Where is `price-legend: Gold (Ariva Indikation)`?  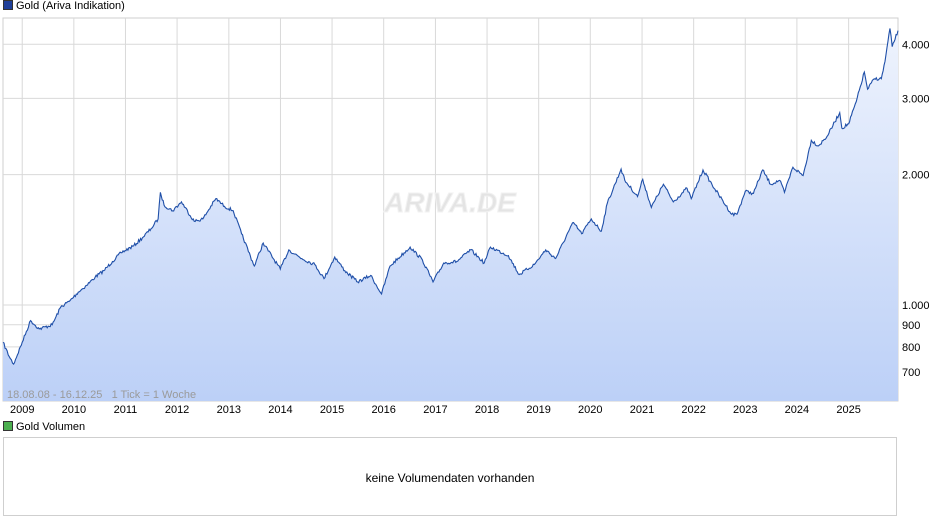 price-legend: Gold (Ariva Indikation) is located at coordinates (64, 6).